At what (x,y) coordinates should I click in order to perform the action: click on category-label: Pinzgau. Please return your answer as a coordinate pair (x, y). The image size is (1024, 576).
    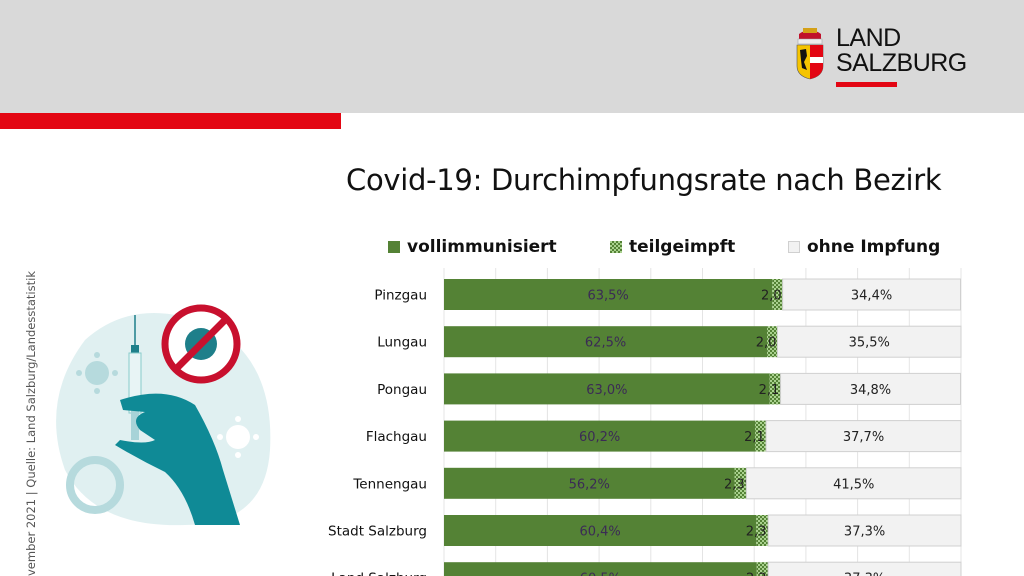
    Looking at the image, I should click on (400, 296).